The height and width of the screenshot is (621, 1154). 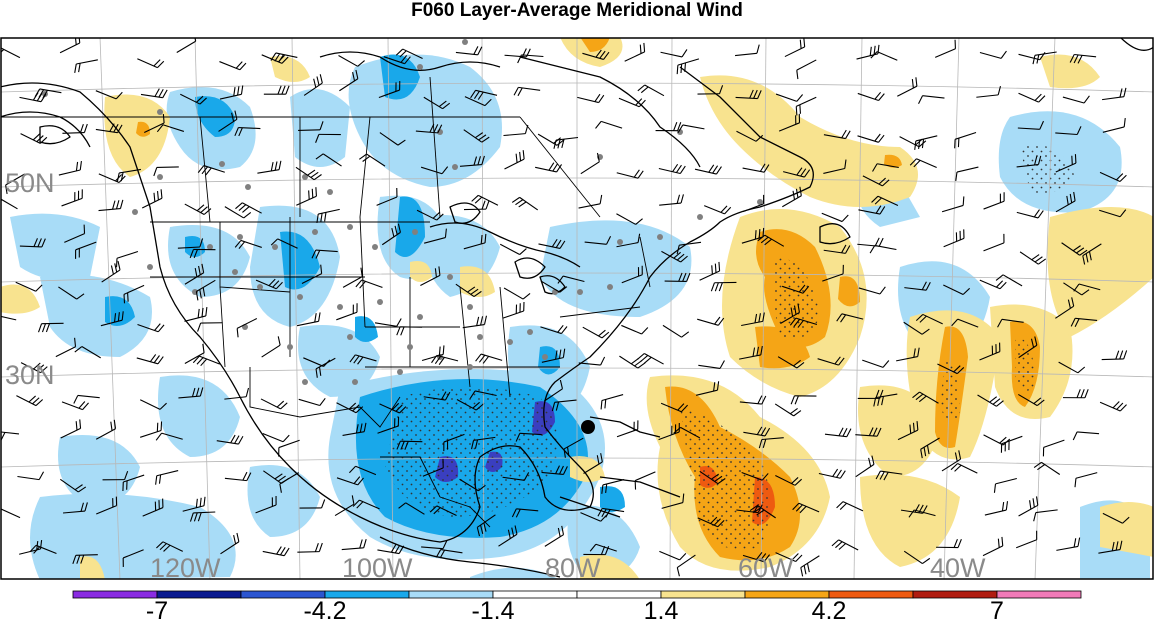 What do you see at coordinates (492, 609) in the screenshot?
I see `colorbar-label-neg1-4: -1.4` at bounding box center [492, 609].